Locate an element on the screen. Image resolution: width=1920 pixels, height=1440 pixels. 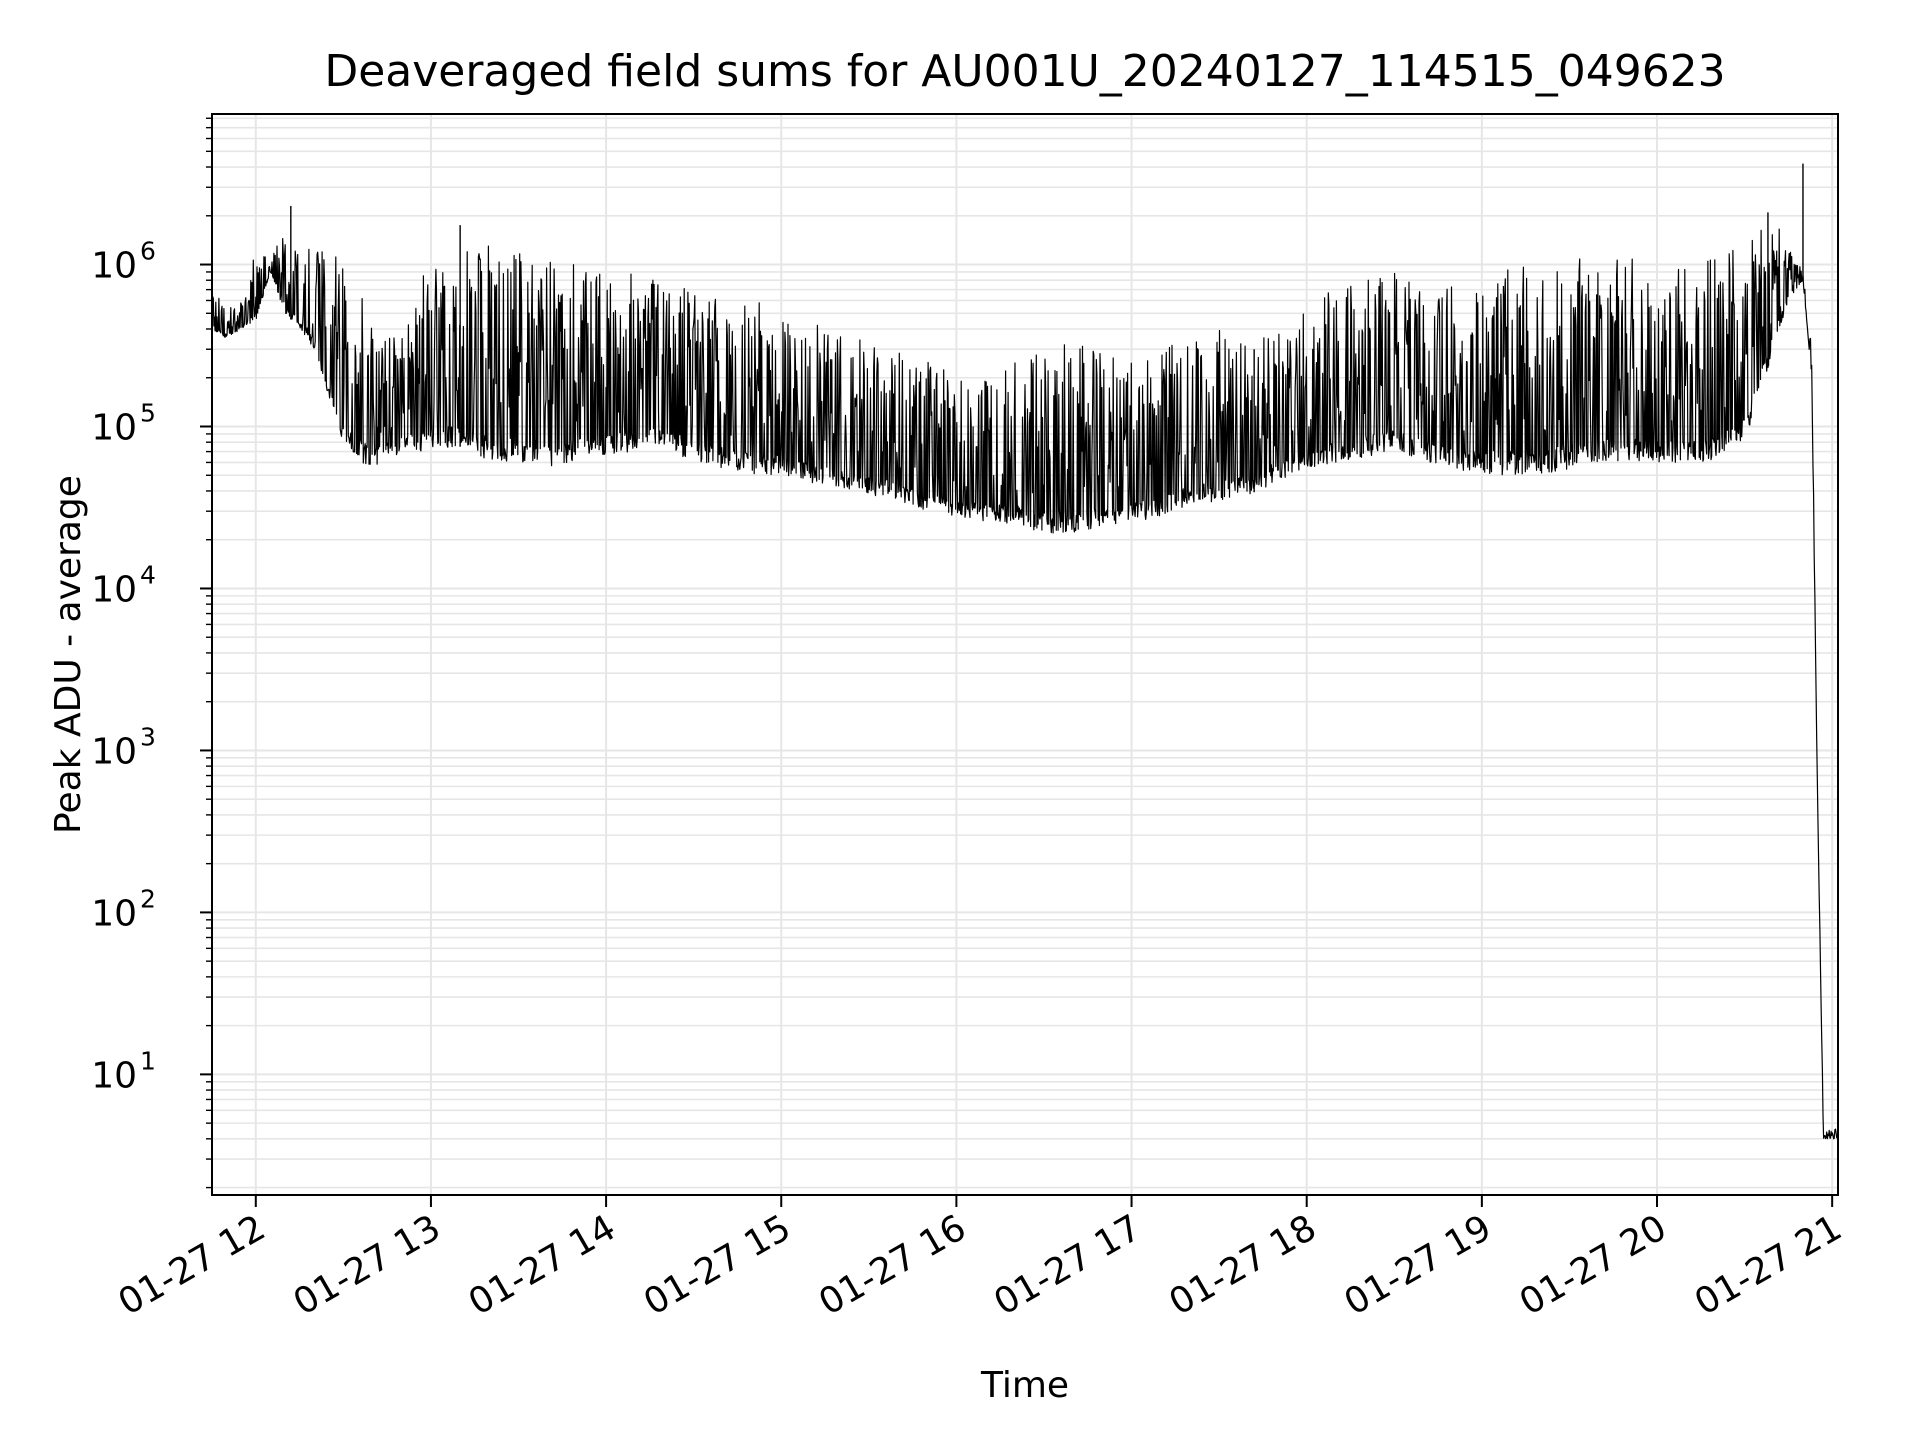
y-tick-exponent: 2 is located at coordinates (148, 898).